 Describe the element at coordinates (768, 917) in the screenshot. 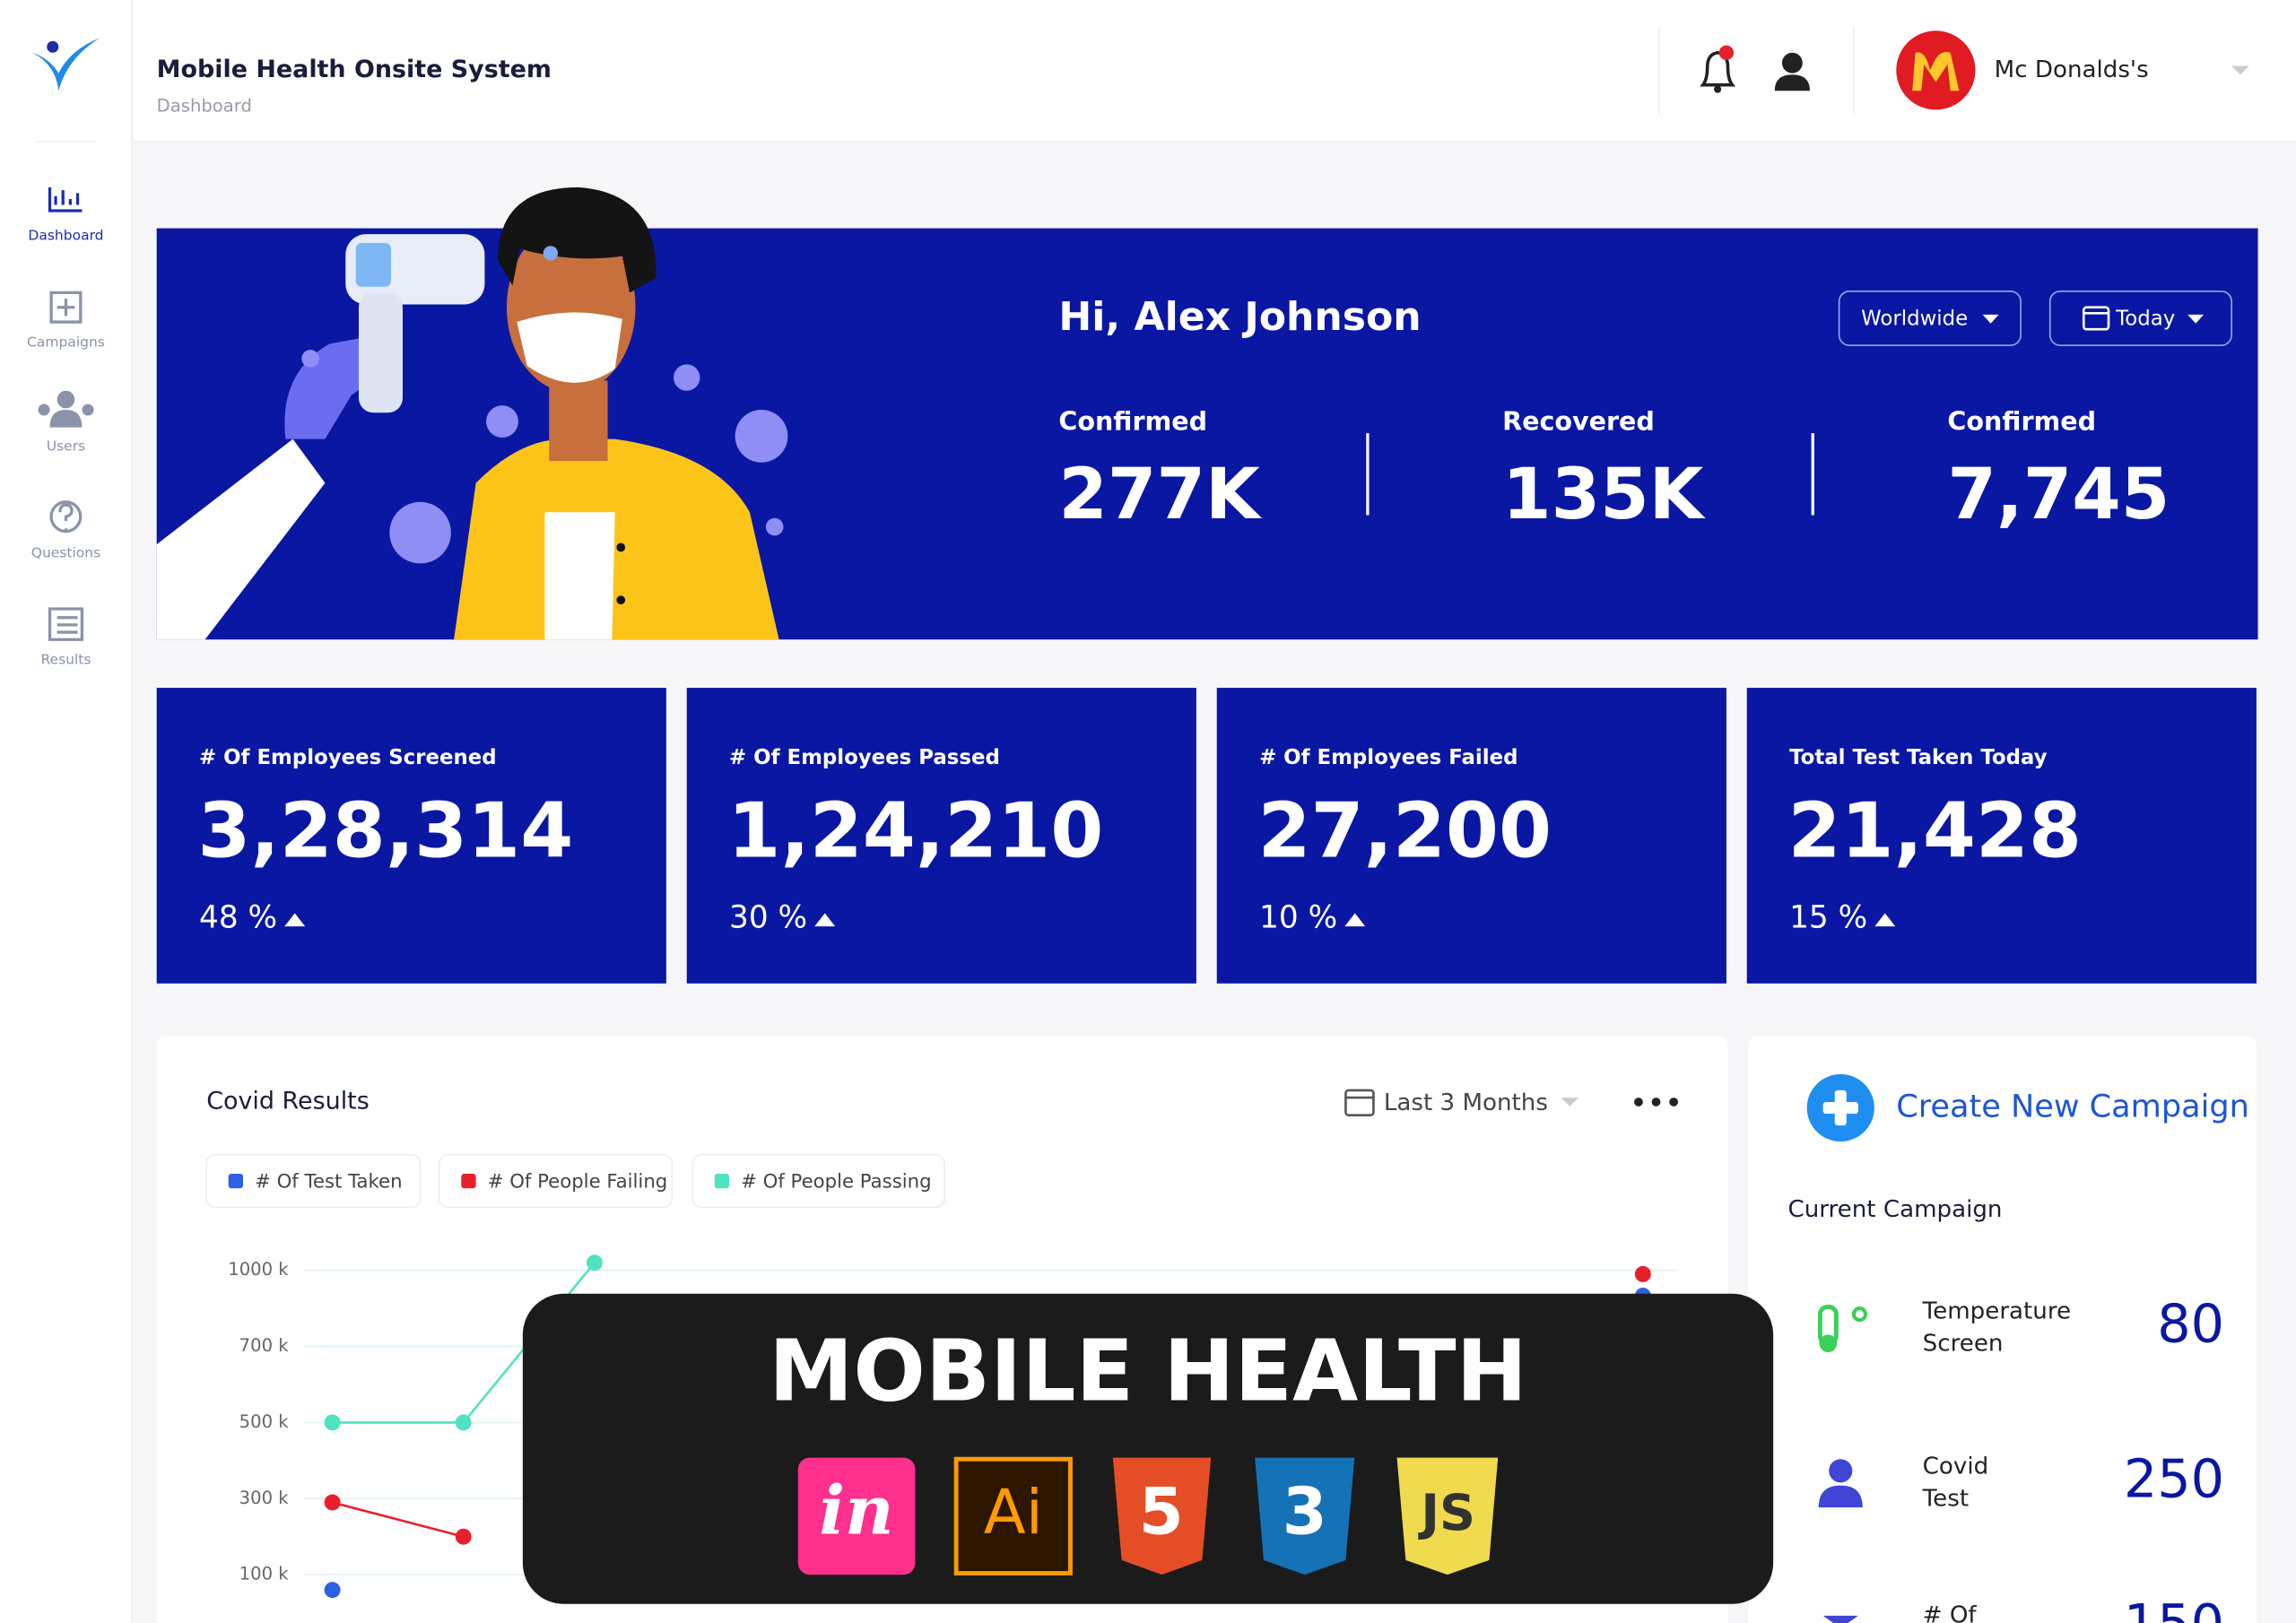

I see `card-change: 30 %` at that location.